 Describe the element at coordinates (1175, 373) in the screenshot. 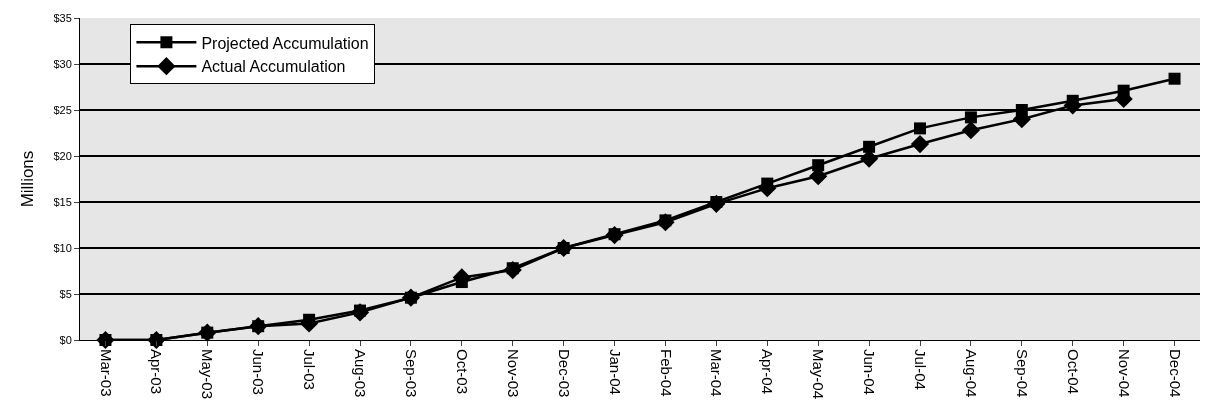

I see `x-tick-label: Dec-04` at that location.